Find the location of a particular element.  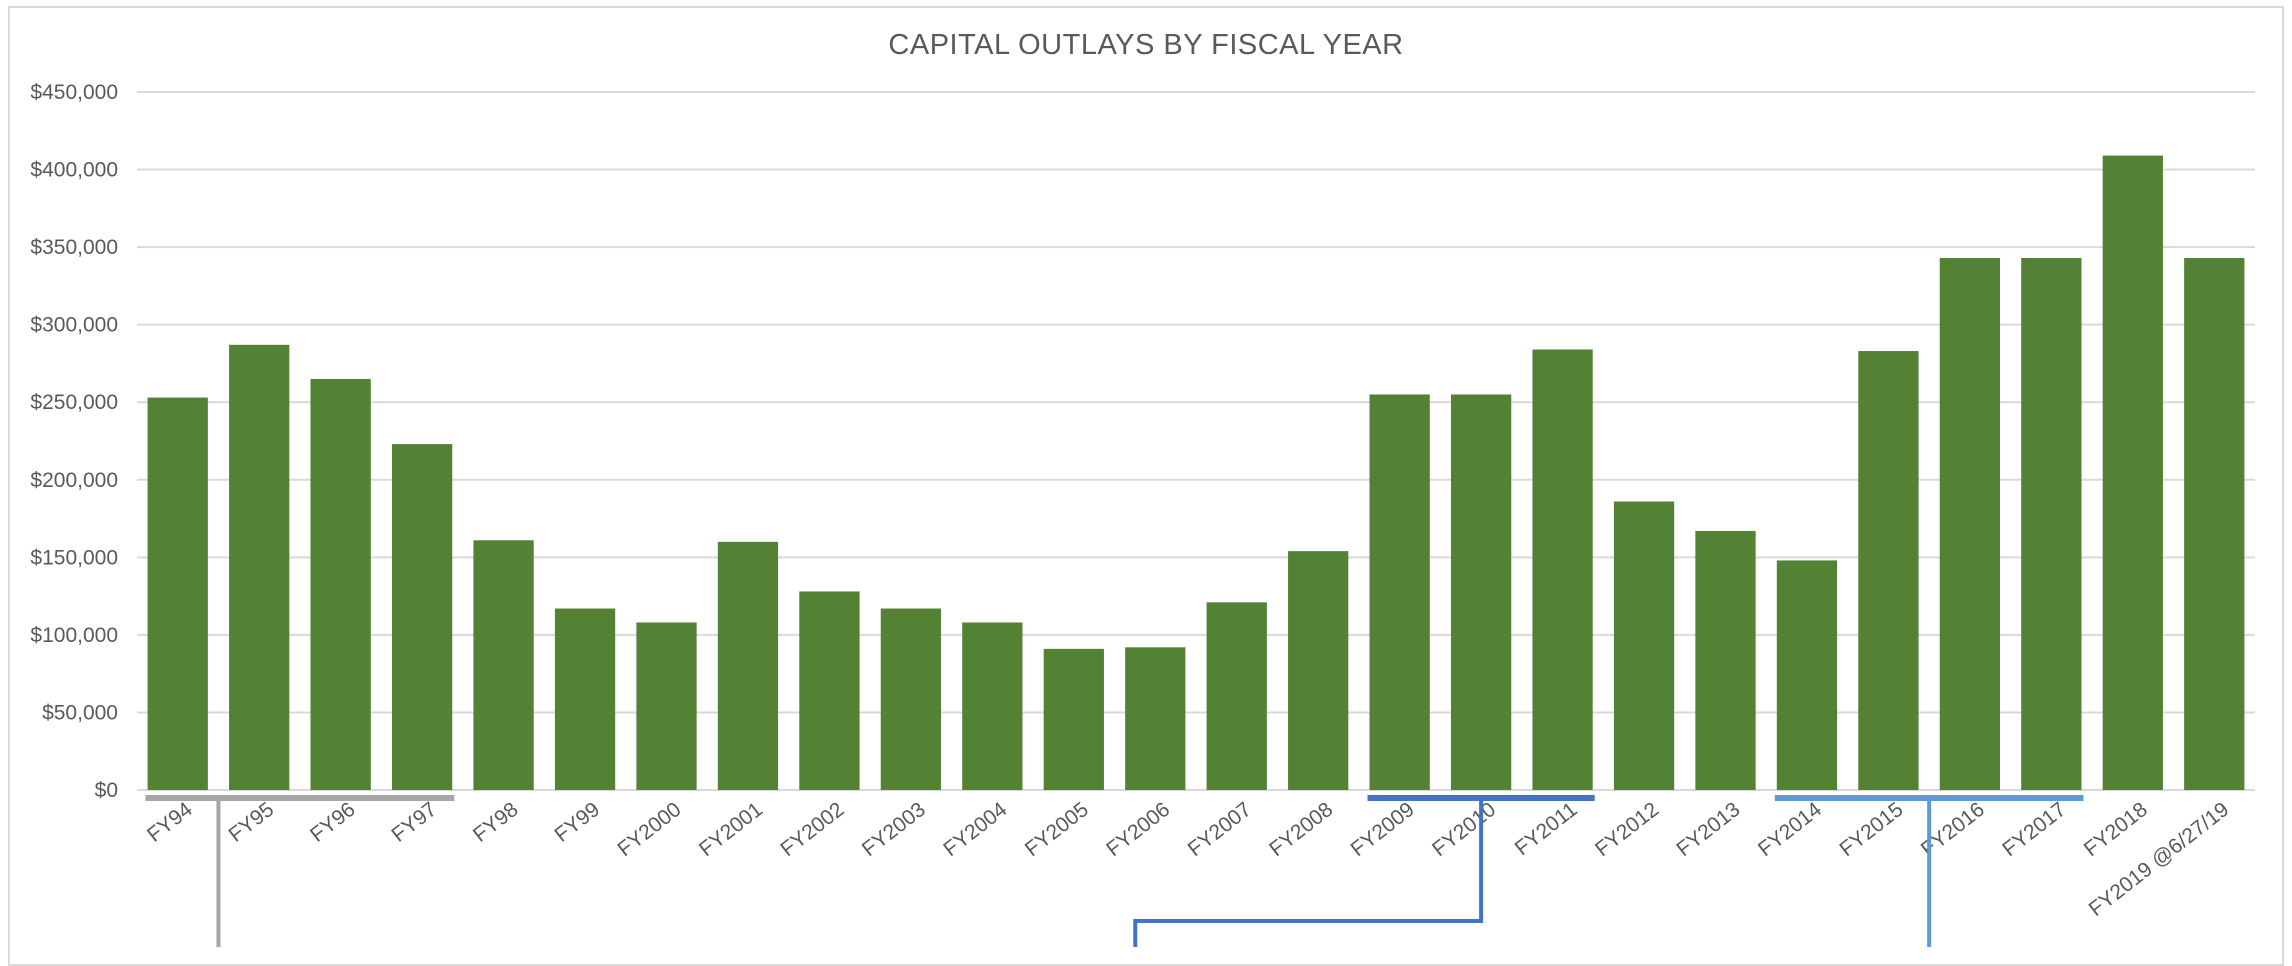

x-tick-label: FY2010 is located at coordinates (1464, 829).